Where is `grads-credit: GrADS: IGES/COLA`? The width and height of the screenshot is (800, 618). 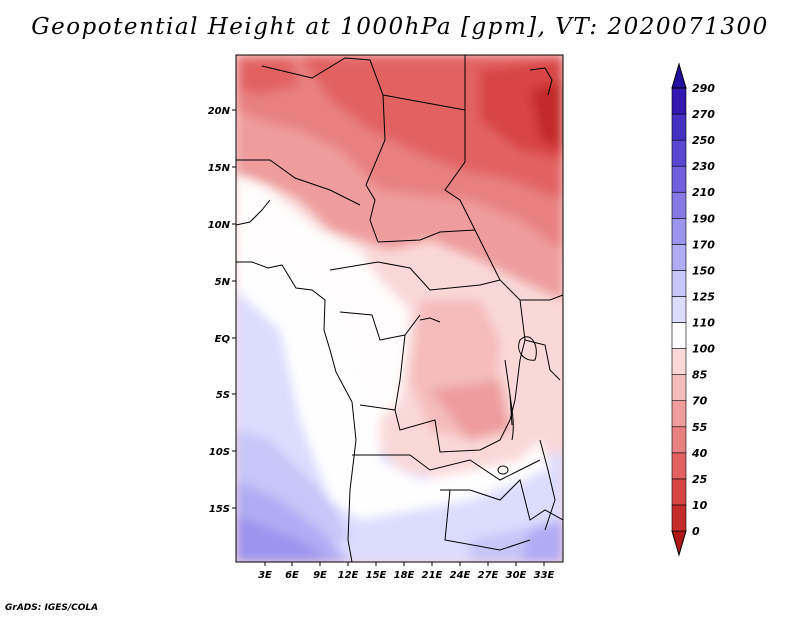
grads-credit: GrADS: IGES/COLA is located at coordinates (52, 608).